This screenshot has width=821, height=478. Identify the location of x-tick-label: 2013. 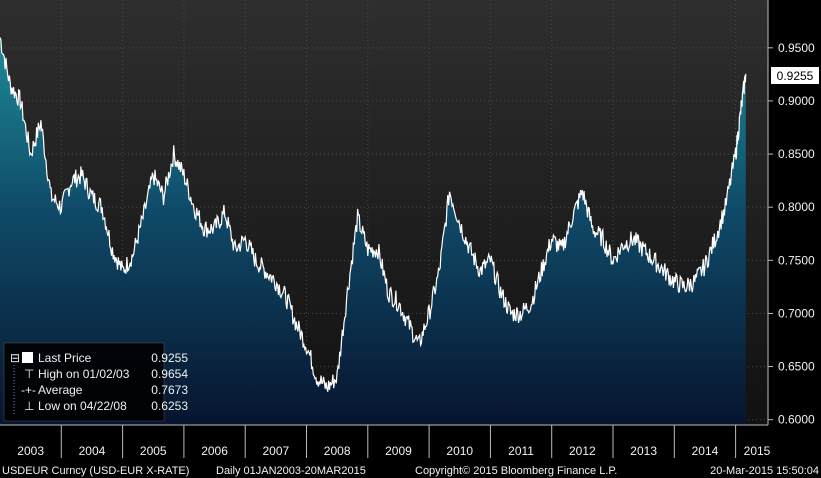
(643, 451).